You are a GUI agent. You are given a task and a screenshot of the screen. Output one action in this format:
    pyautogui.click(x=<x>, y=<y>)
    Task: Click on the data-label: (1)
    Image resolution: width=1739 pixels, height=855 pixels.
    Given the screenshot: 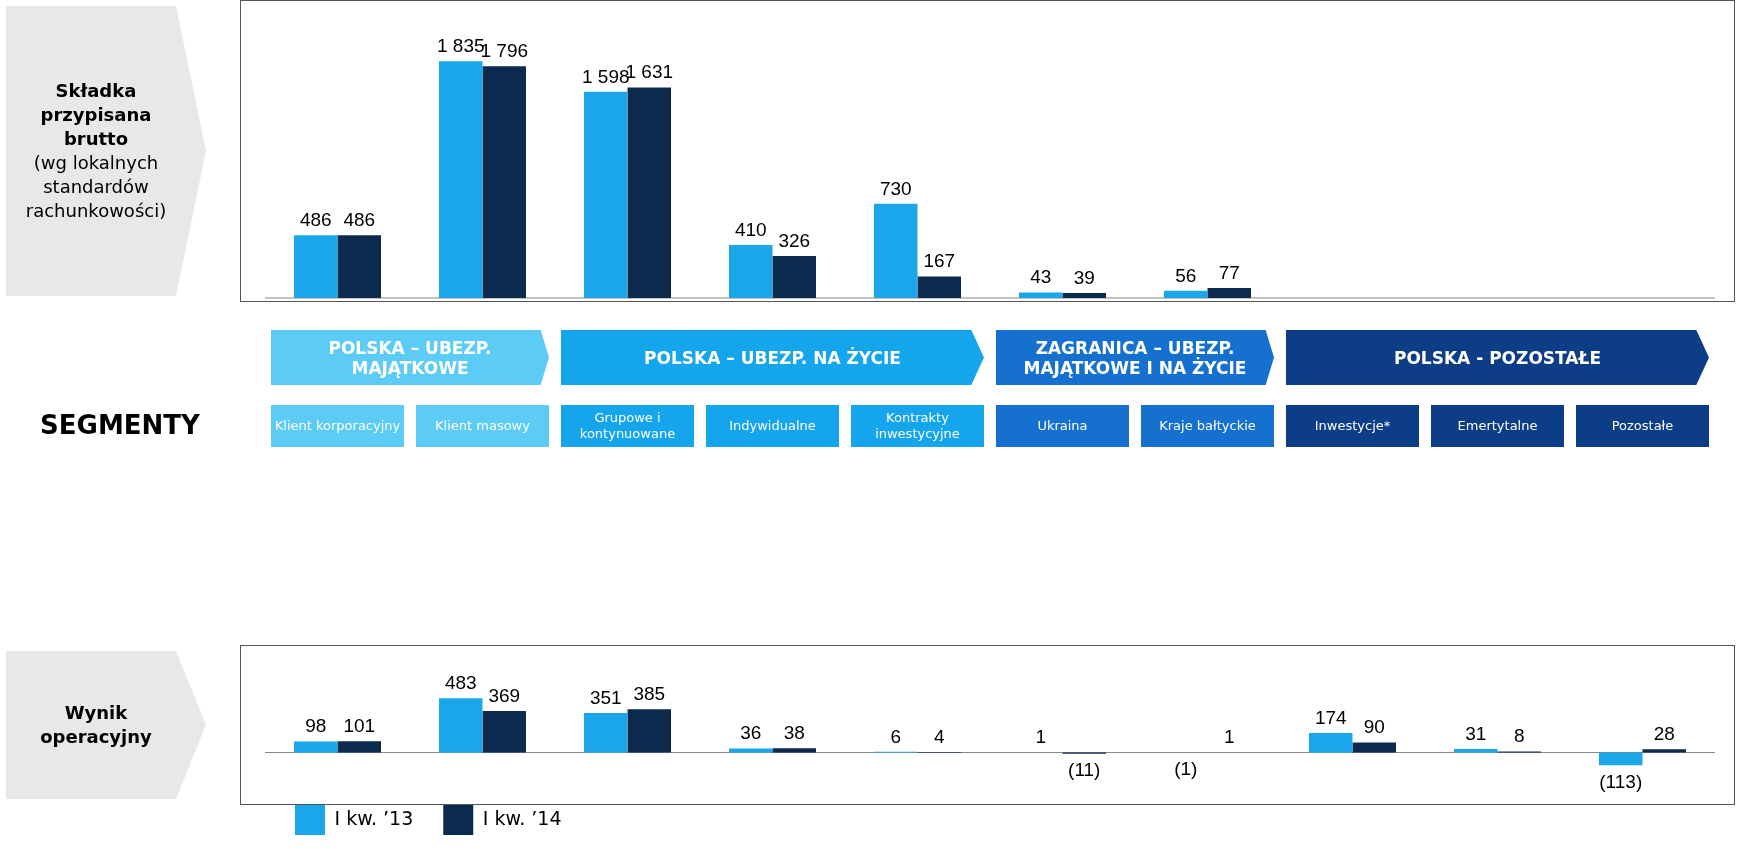 What is the action you would take?
    pyautogui.click(x=1186, y=769)
    